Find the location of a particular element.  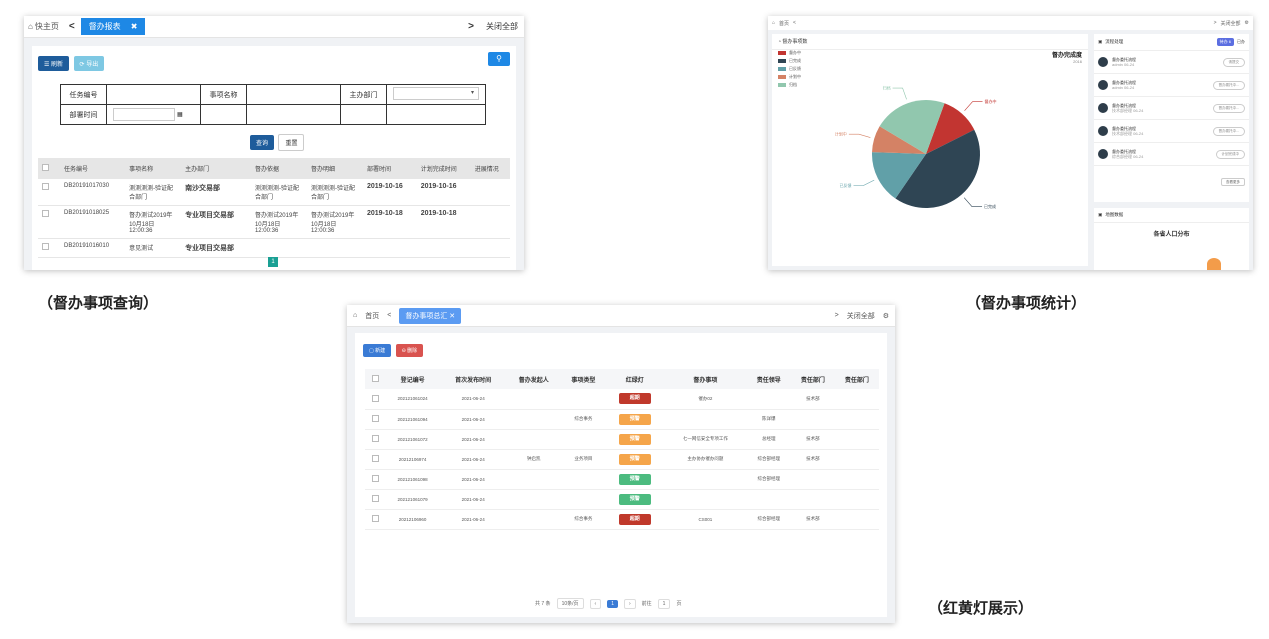

calendar-icon: ▦ is located at coordinates (180, 115).